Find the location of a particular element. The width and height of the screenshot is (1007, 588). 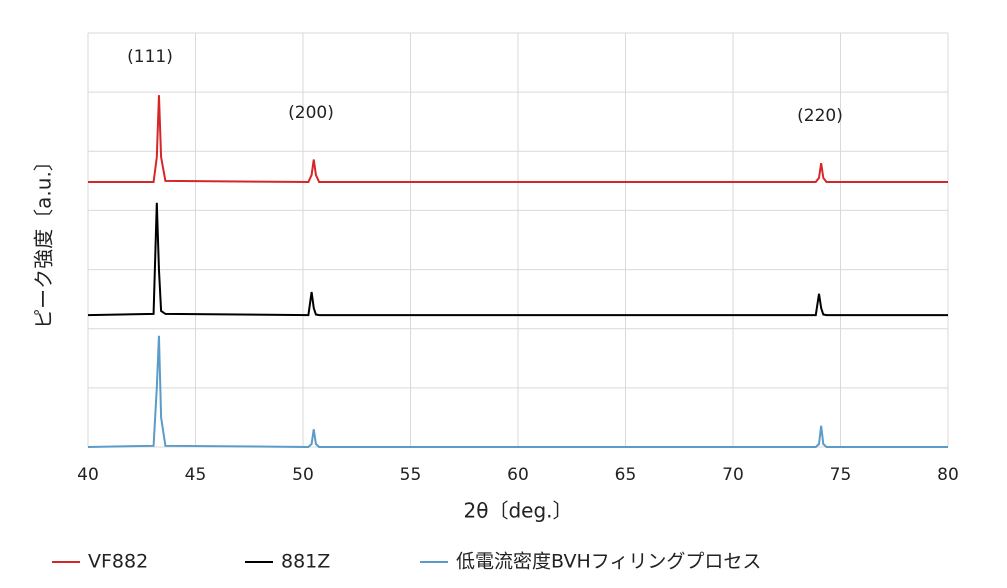

annotation: (200) is located at coordinates (311, 113).